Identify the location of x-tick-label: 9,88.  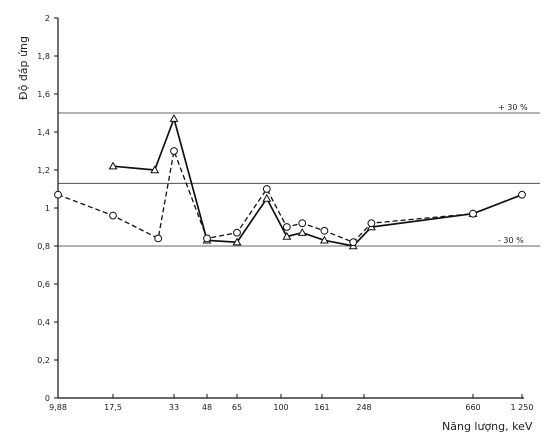
(58, 407).